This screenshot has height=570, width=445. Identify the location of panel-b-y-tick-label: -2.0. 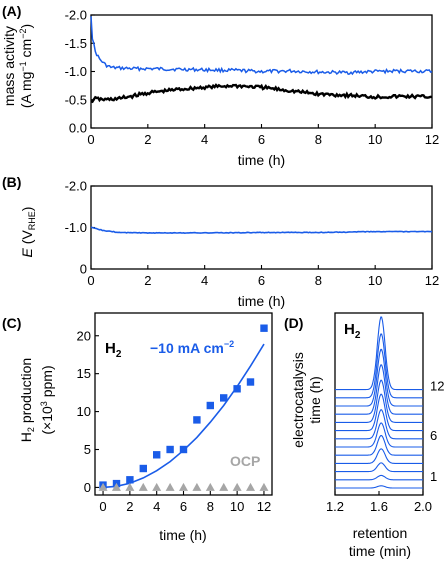
(76, 186).